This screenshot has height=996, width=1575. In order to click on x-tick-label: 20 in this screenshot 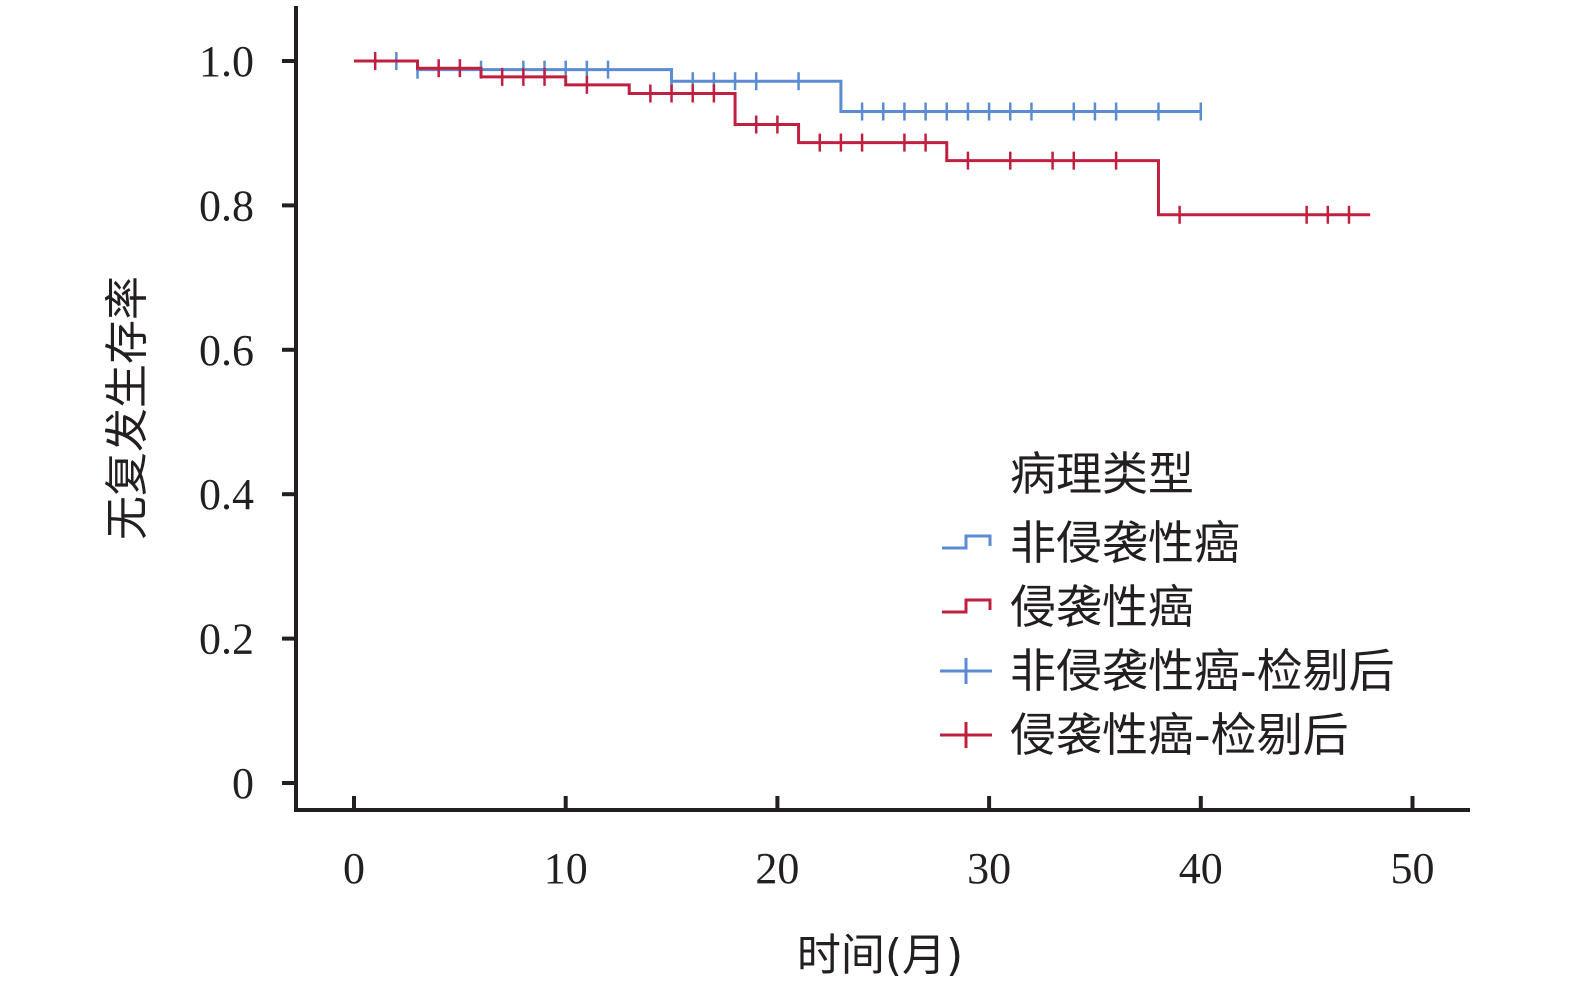, I will do `click(777, 868)`.